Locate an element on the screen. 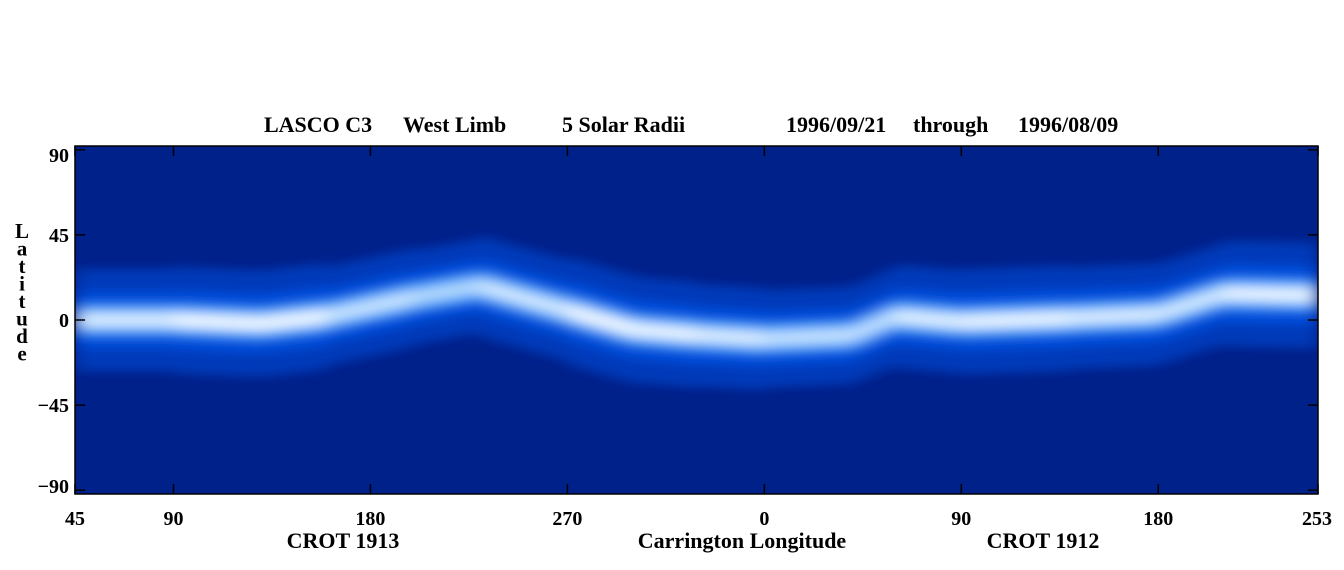  y-tick-label: 45 is located at coordinates (59, 236).